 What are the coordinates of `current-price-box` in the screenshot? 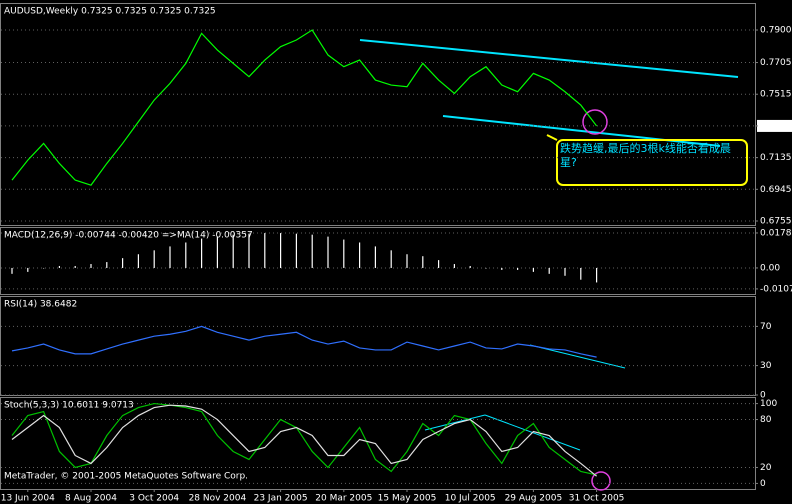 It's located at (774, 125).